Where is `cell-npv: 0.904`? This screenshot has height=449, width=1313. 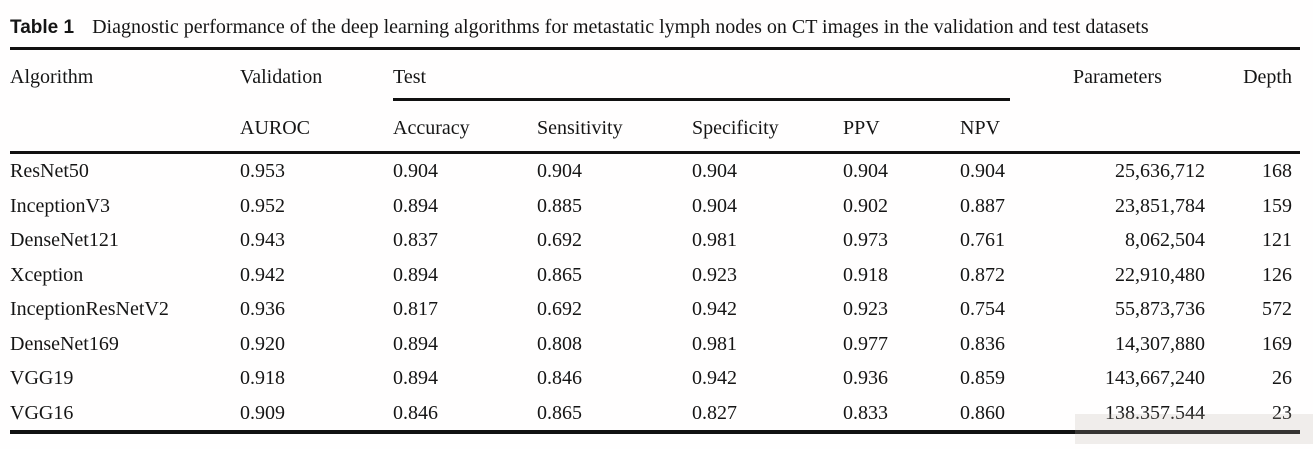
cell-npv: 0.904 is located at coordinates (982, 171).